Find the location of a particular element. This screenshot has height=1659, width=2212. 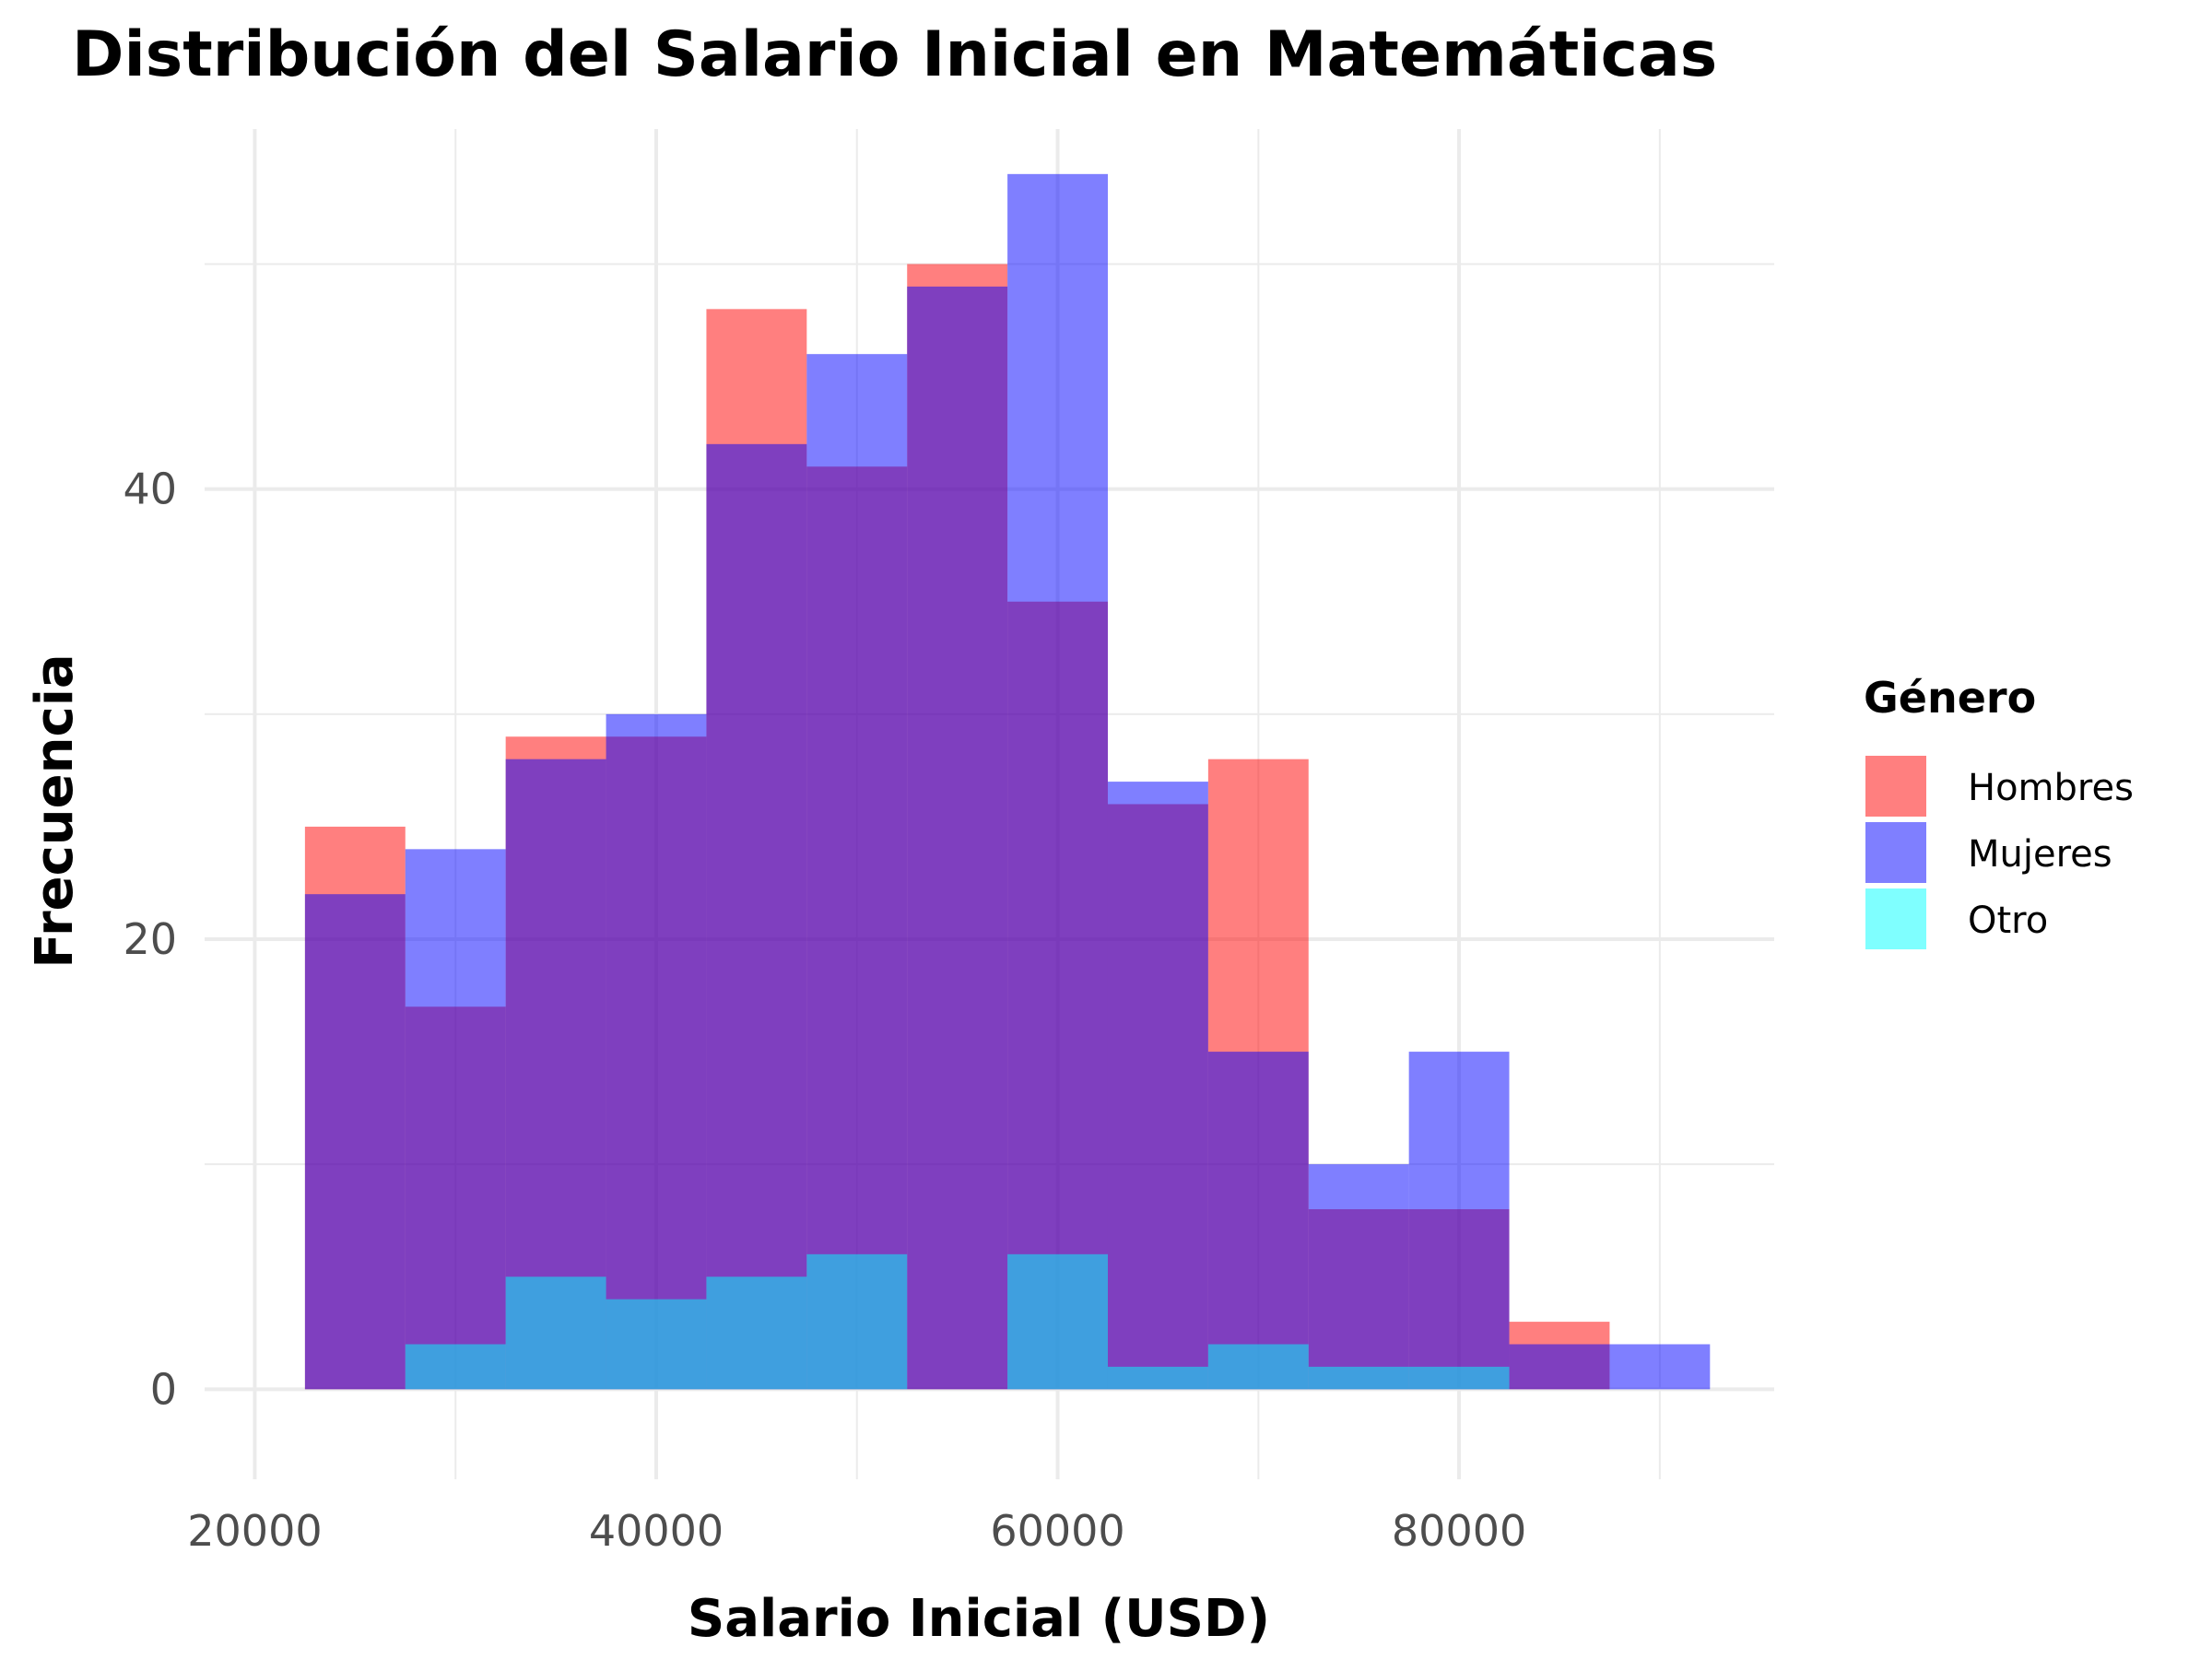

y-axis-tick-labels: 0 20 40 is located at coordinates (150, 940).